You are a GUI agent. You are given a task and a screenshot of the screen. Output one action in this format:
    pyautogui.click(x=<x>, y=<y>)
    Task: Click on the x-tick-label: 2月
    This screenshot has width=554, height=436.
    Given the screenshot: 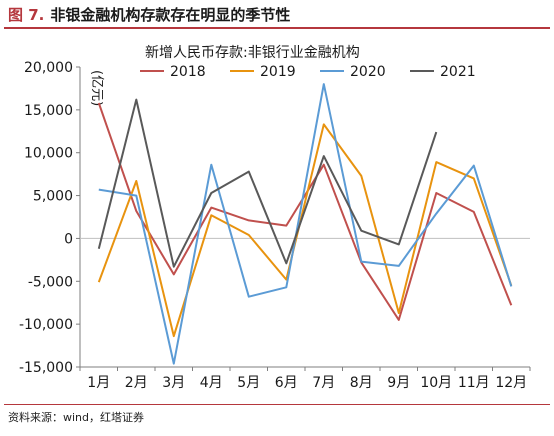 What is the action you would take?
    pyautogui.click(x=136, y=383)
    